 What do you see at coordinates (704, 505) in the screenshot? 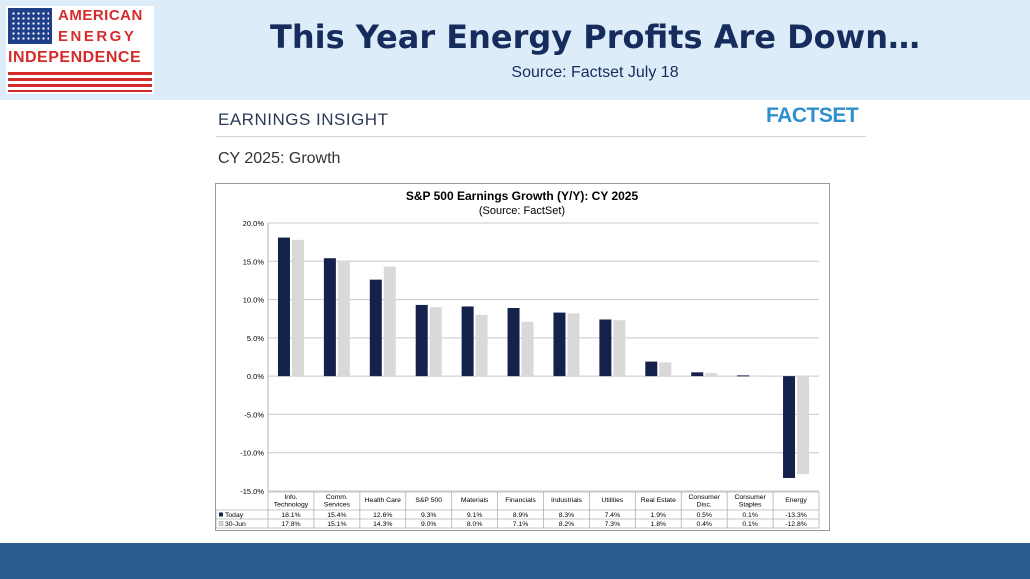
I see `x-tick-label: Disc.` at bounding box center [704, 505].